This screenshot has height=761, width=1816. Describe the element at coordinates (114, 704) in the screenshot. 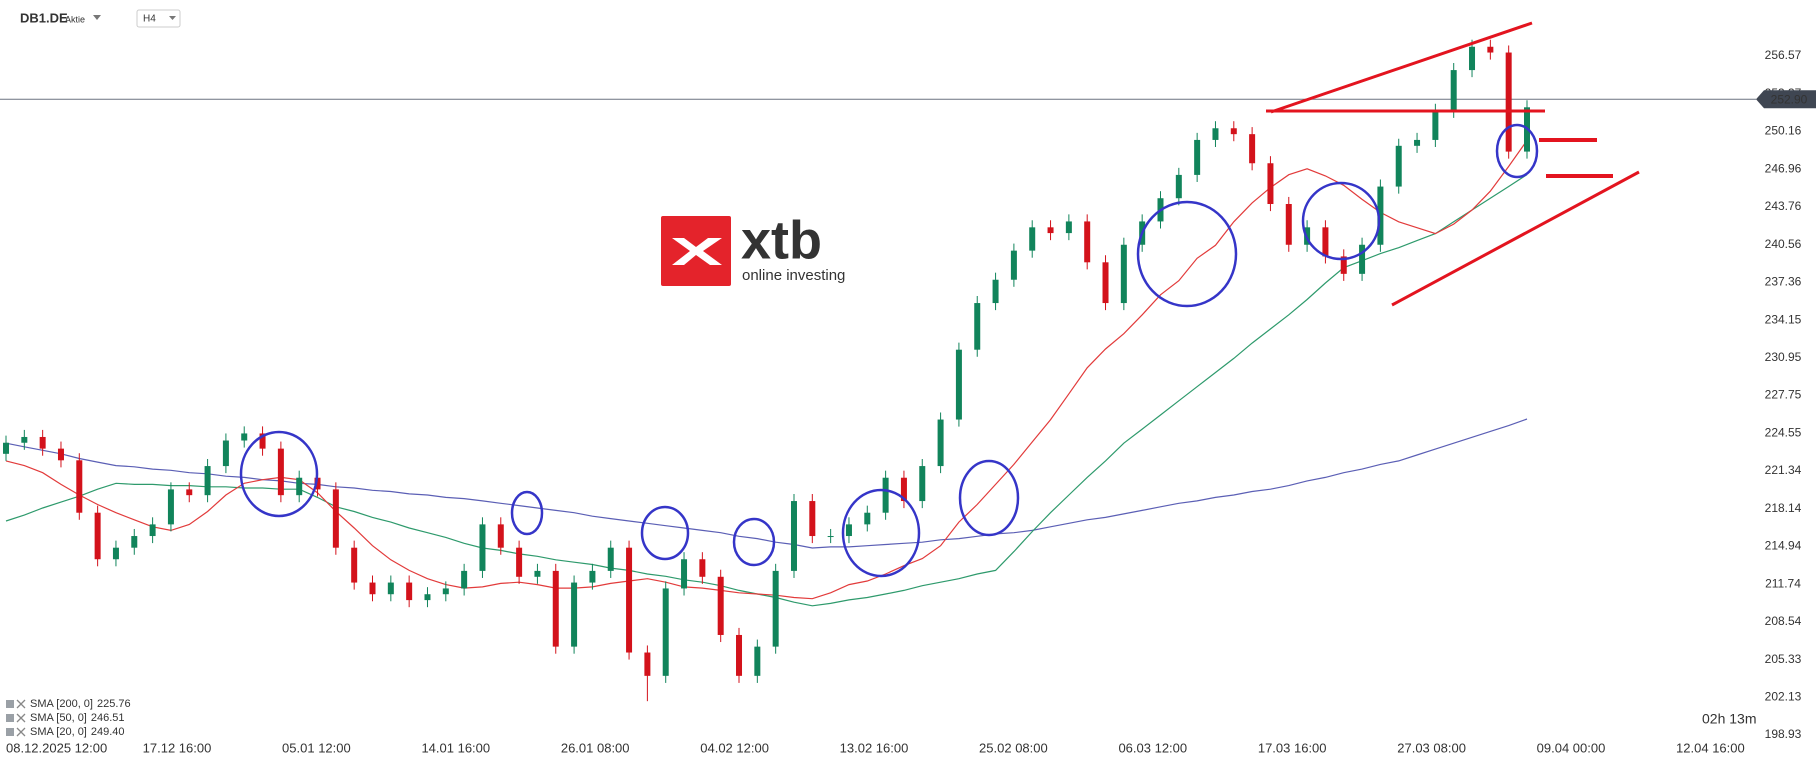

I see `legend-value: 225.76` at that location.